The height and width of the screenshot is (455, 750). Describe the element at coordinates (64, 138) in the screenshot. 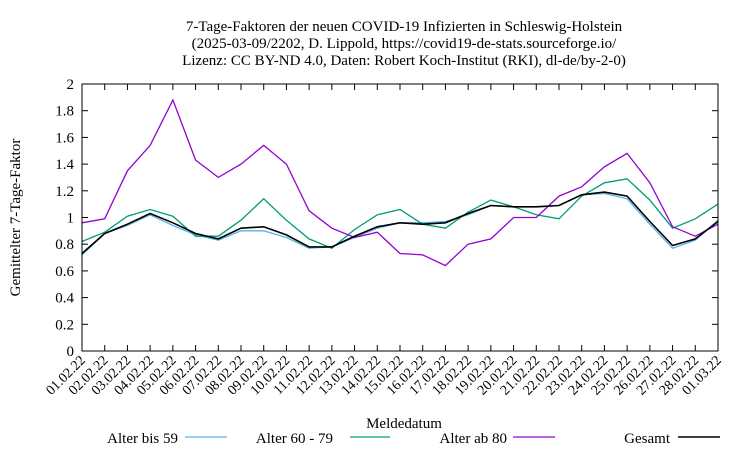

I see `y-tick-label: 1.6` at that location.